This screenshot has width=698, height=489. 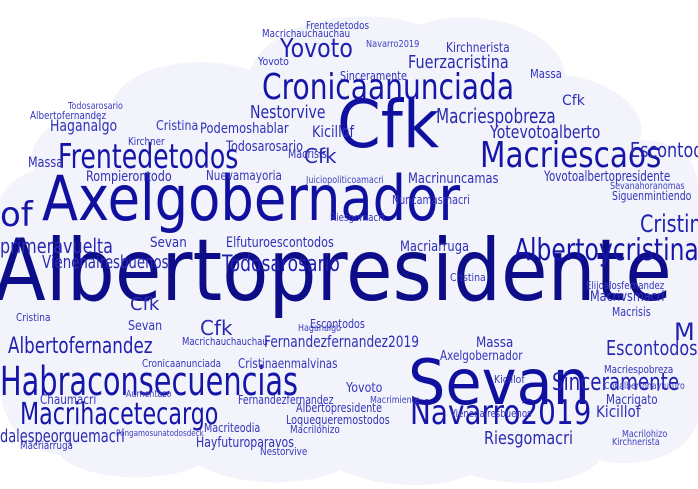 I want to click on word-macriarruga: Macriarruga, so click(x=435, y=247).